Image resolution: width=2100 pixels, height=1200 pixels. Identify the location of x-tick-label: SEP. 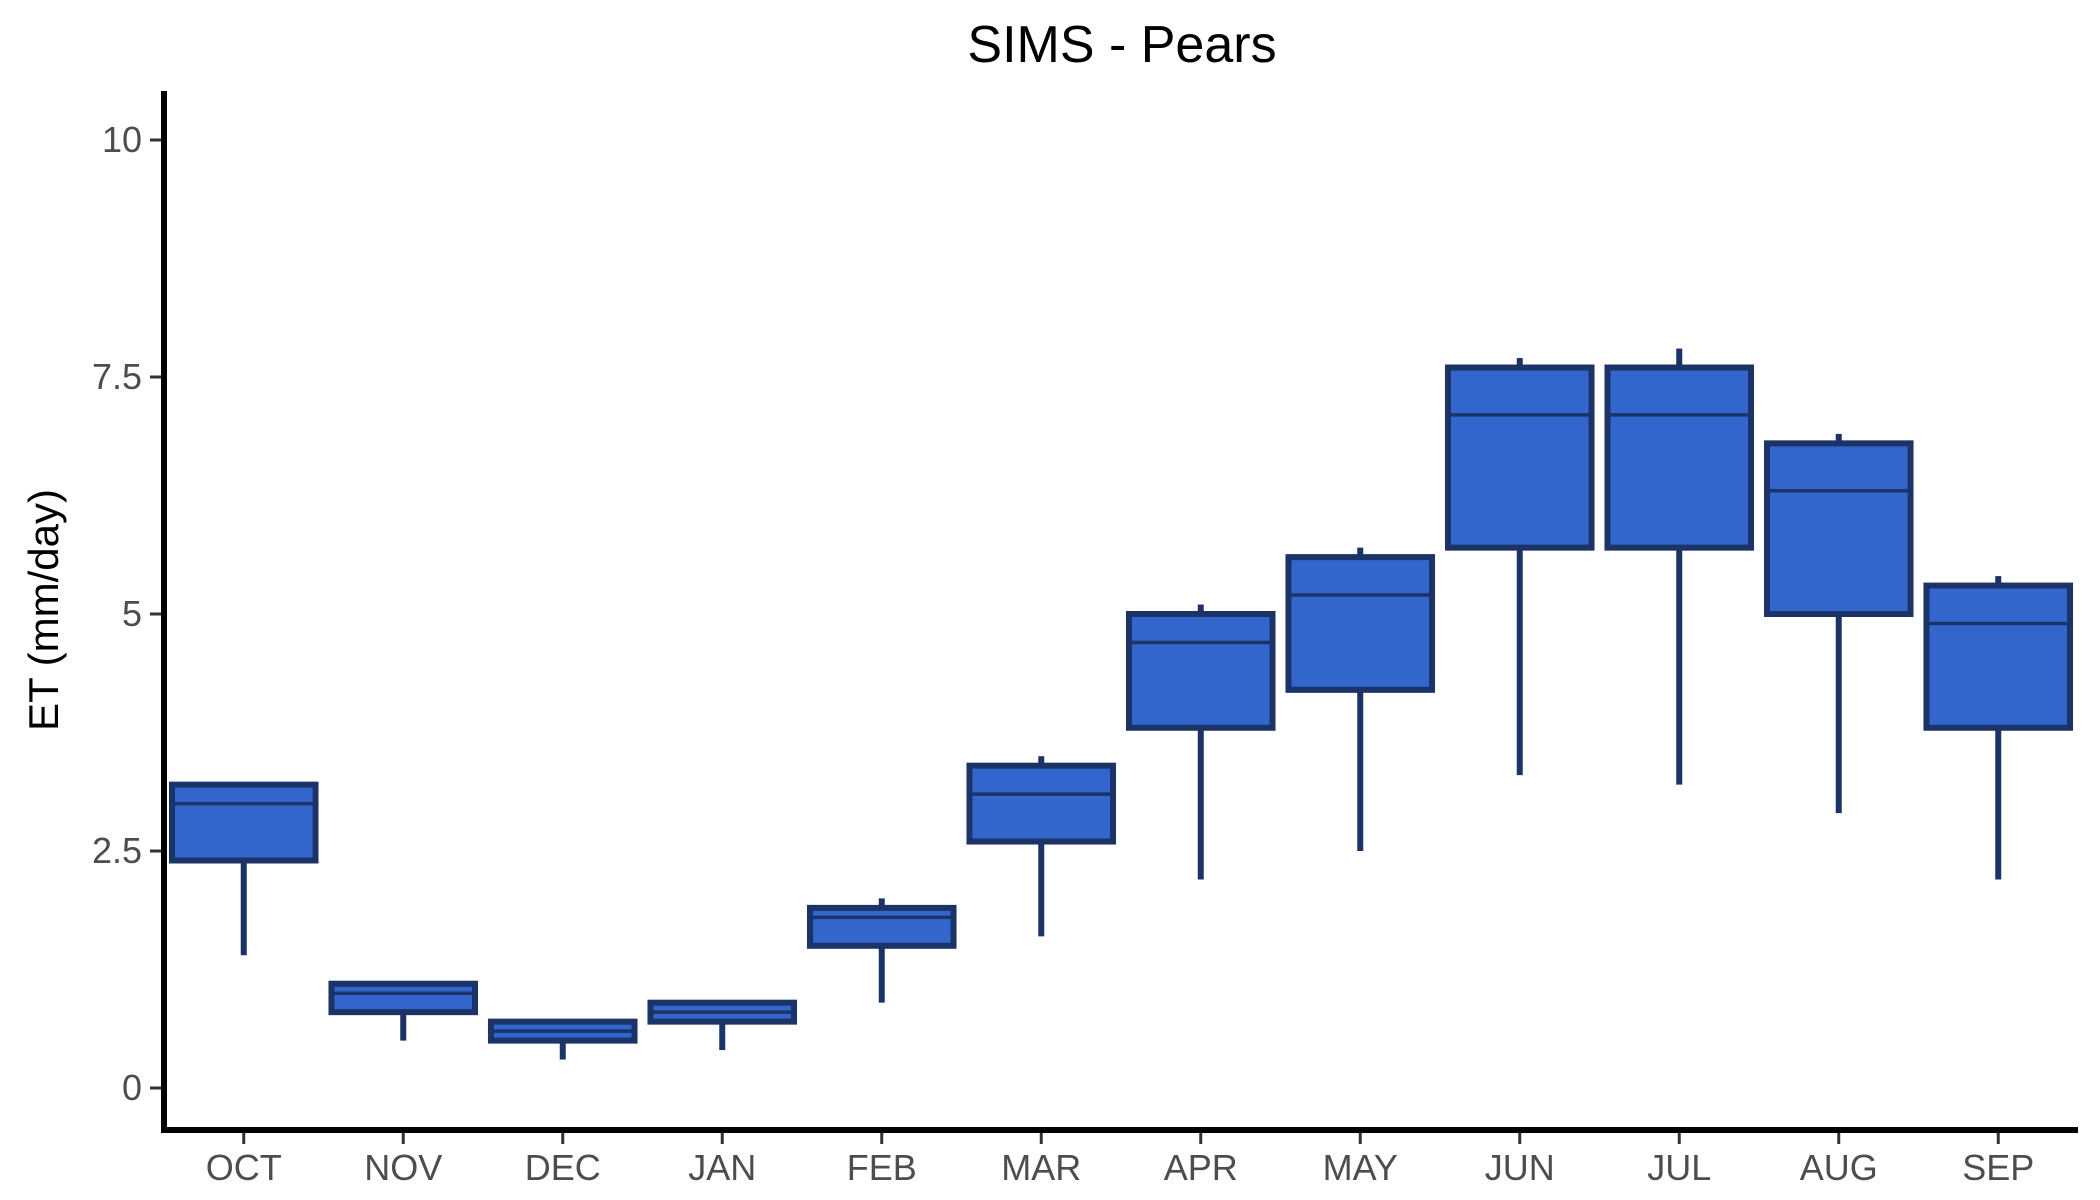
(1998, 1167).